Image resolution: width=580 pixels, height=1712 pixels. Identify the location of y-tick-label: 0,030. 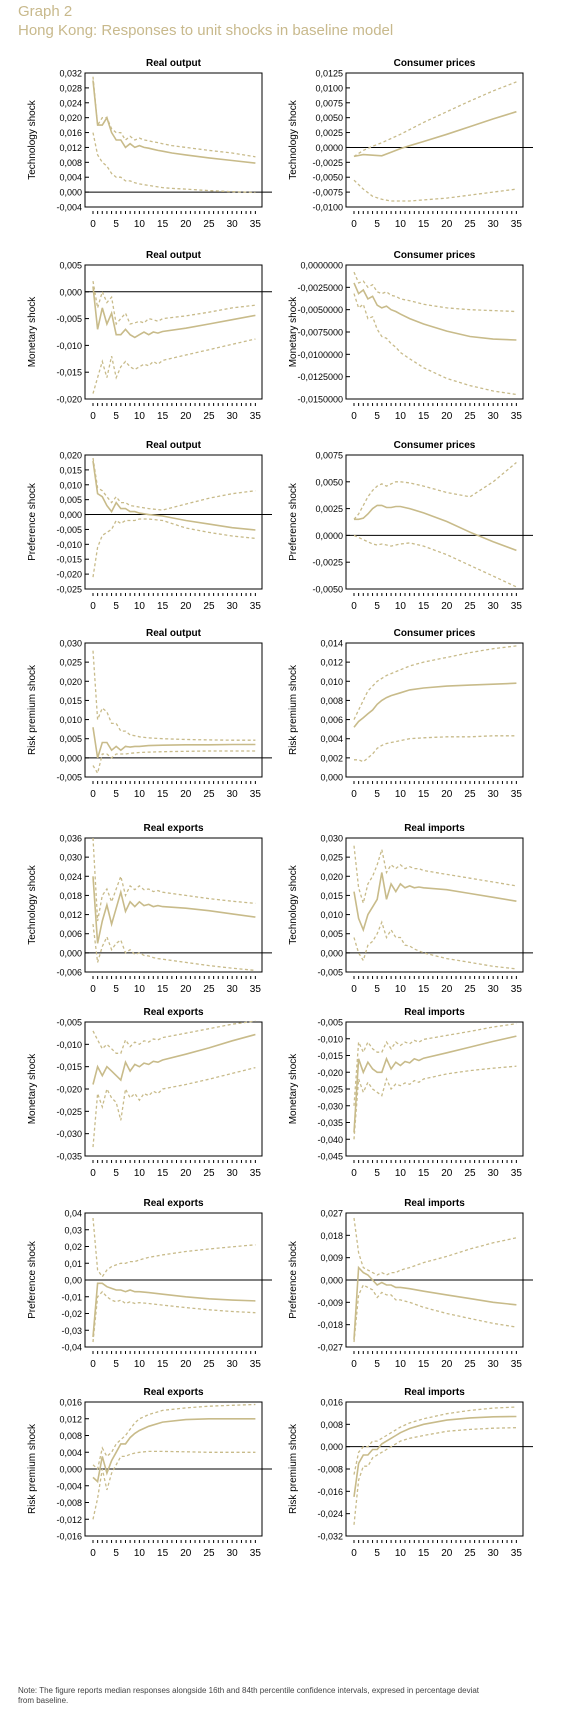
(331, 839).